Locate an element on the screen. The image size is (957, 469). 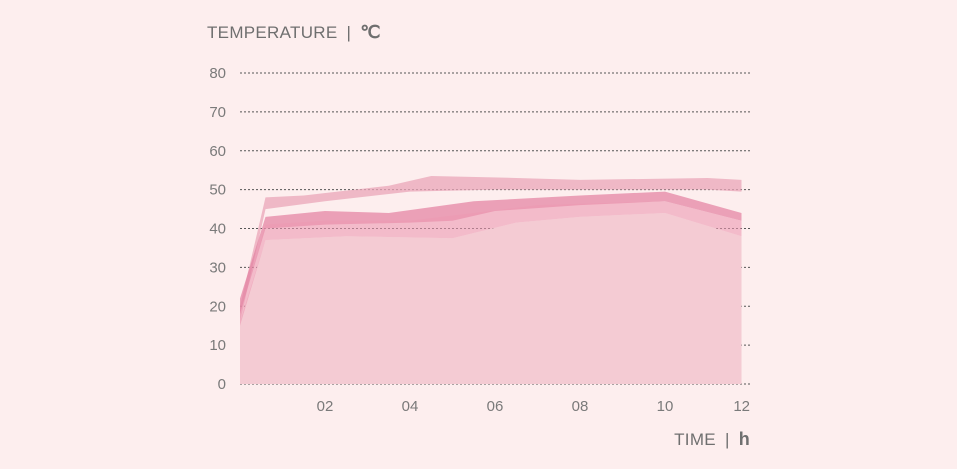
x-tick-label: 12 is located at coordinates (741, 406).